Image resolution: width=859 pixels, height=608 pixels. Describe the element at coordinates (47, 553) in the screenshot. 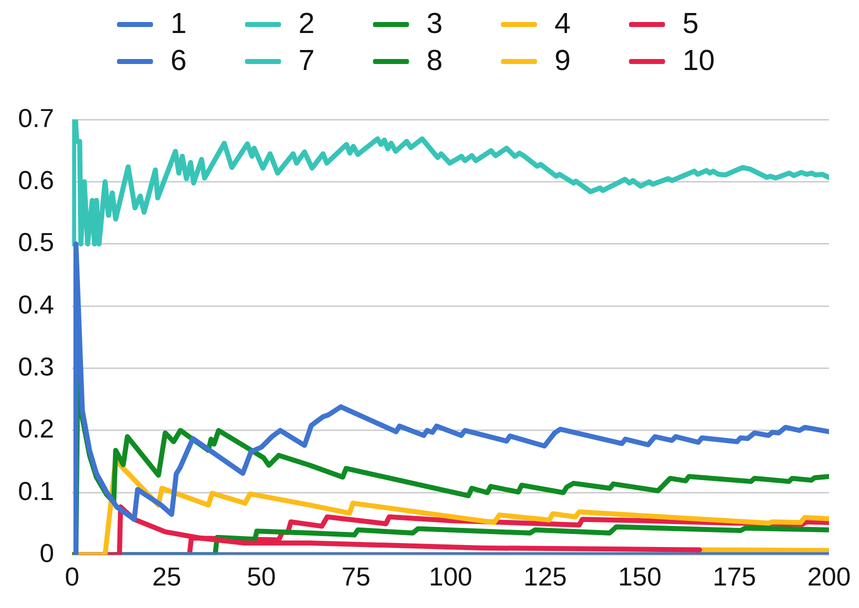

I see `y-tick-label: 0` at that location.